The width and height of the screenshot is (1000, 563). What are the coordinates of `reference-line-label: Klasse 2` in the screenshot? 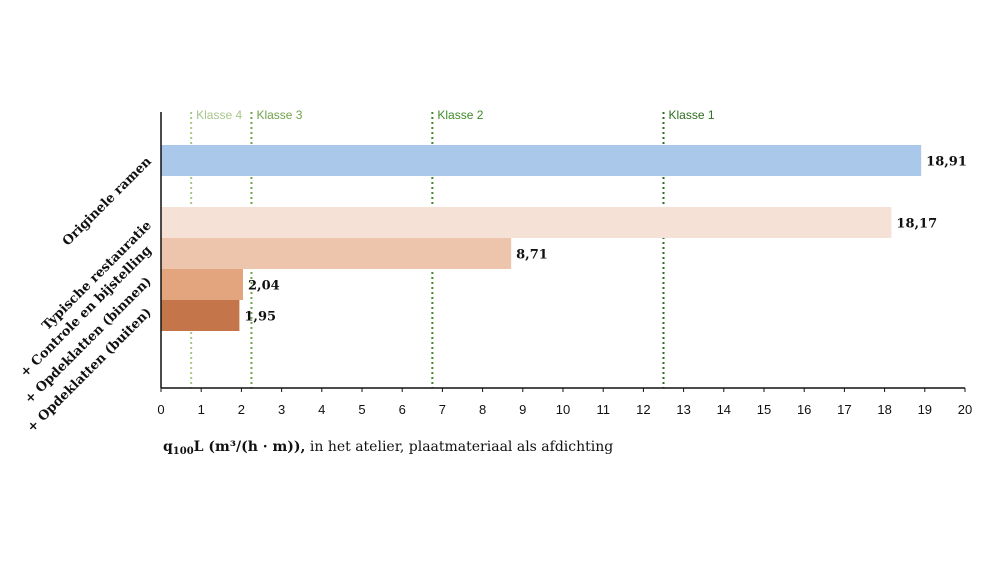 It's located at (460, 115).